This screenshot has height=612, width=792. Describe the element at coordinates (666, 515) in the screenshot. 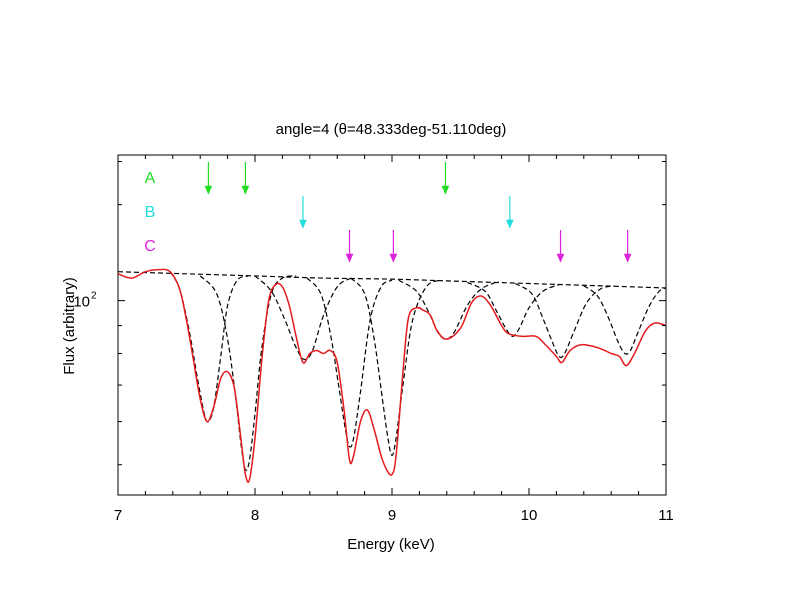

I see `x-tick-label: 11` at that location.